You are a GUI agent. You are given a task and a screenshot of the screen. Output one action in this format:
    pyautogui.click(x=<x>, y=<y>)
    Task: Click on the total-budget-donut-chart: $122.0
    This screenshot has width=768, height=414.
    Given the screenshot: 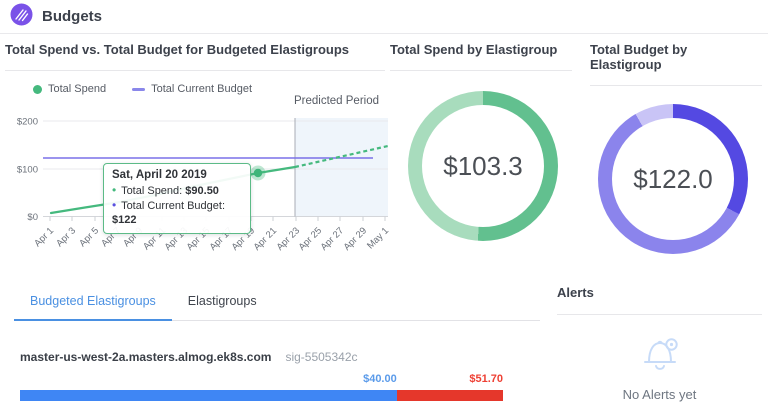 What is the action you would take?
    pyautogui.click(x=673, y=179)
    